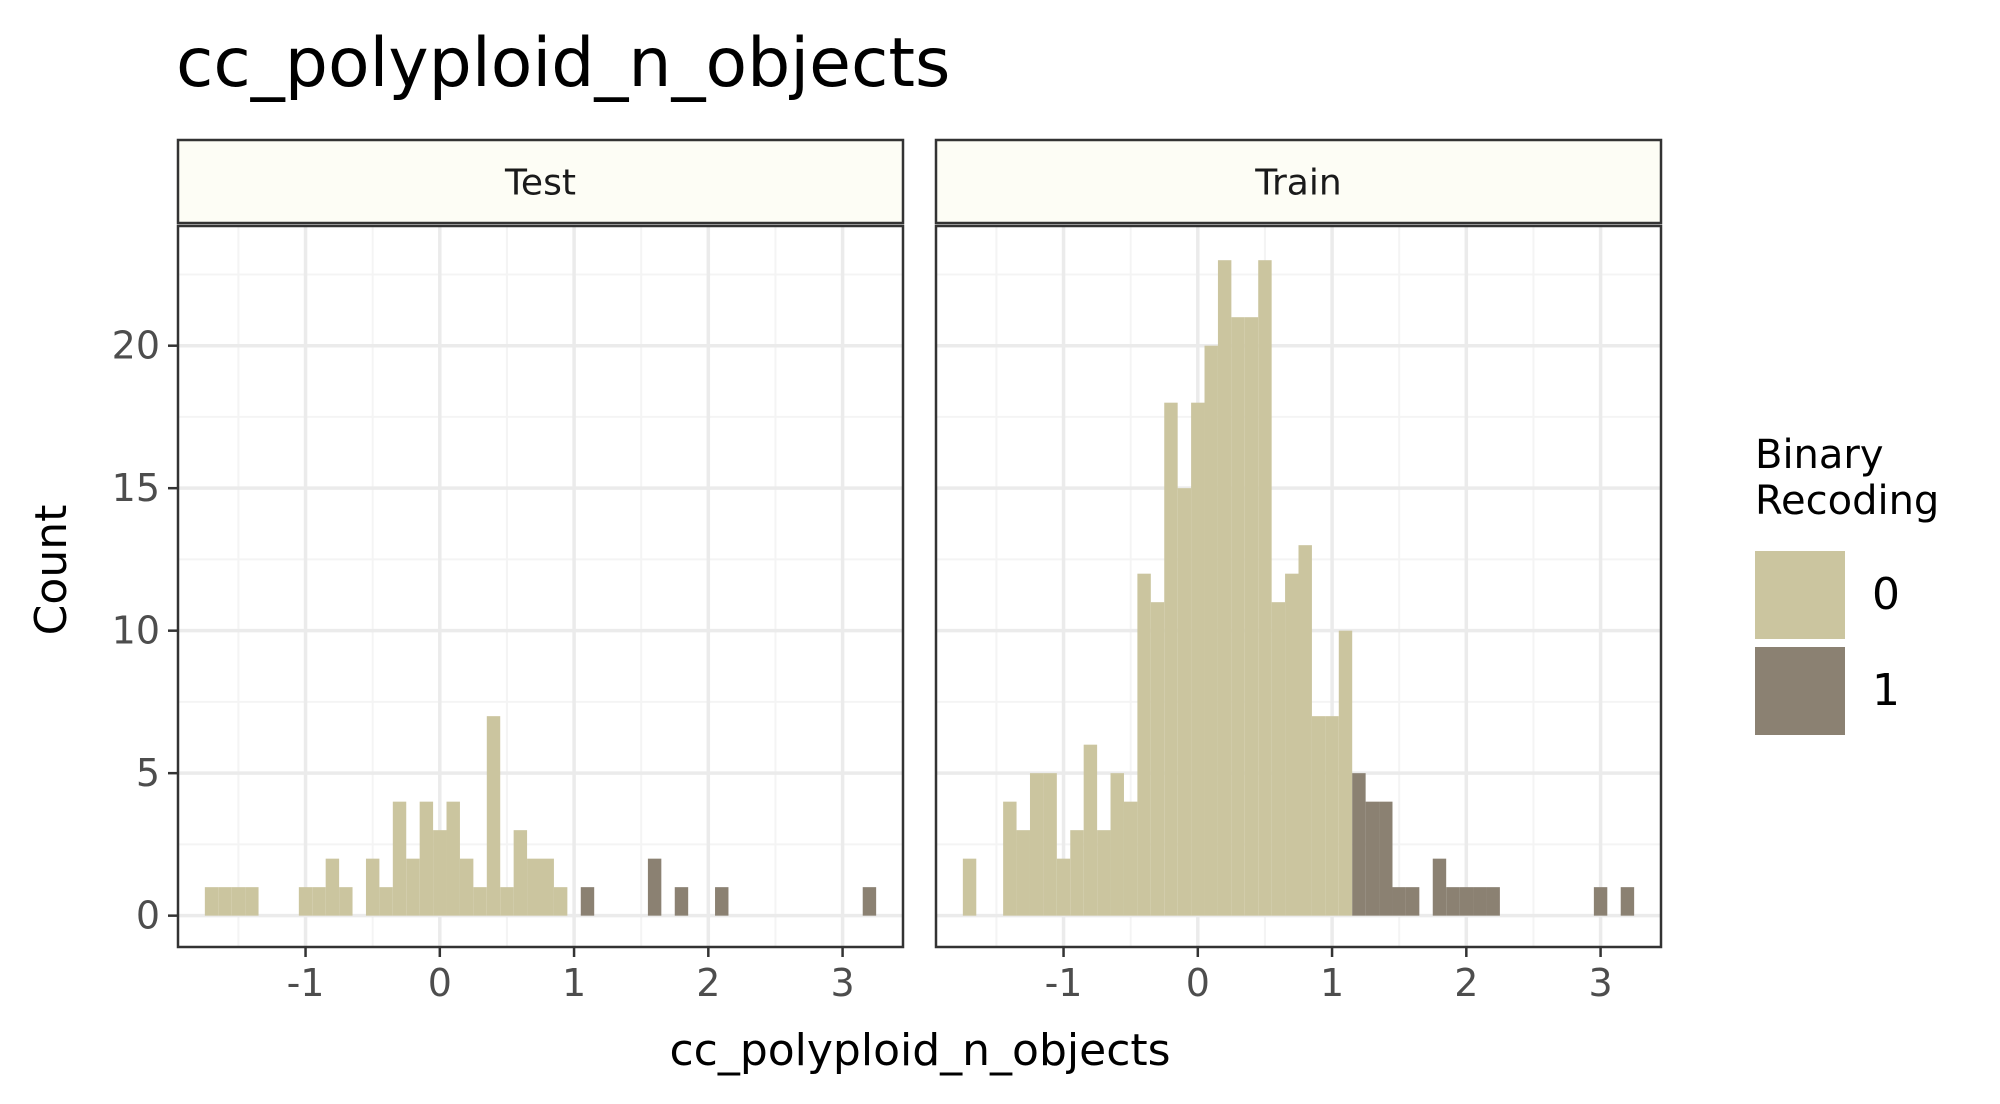 This screenshot has height=1104, width=2000. I want to click on legend-label: 1, so click(1886, 690).